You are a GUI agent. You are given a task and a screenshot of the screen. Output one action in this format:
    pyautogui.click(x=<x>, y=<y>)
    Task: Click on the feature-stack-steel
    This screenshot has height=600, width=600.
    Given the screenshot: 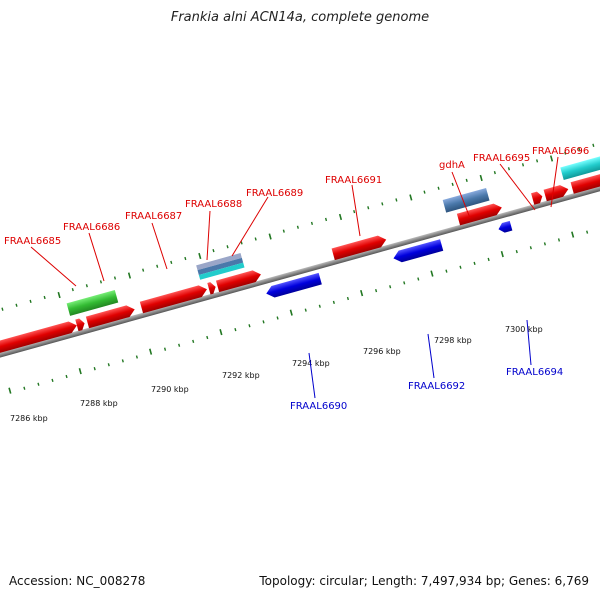 What is the action you would take?
    pyautogui.click(x=220, y=266)
    